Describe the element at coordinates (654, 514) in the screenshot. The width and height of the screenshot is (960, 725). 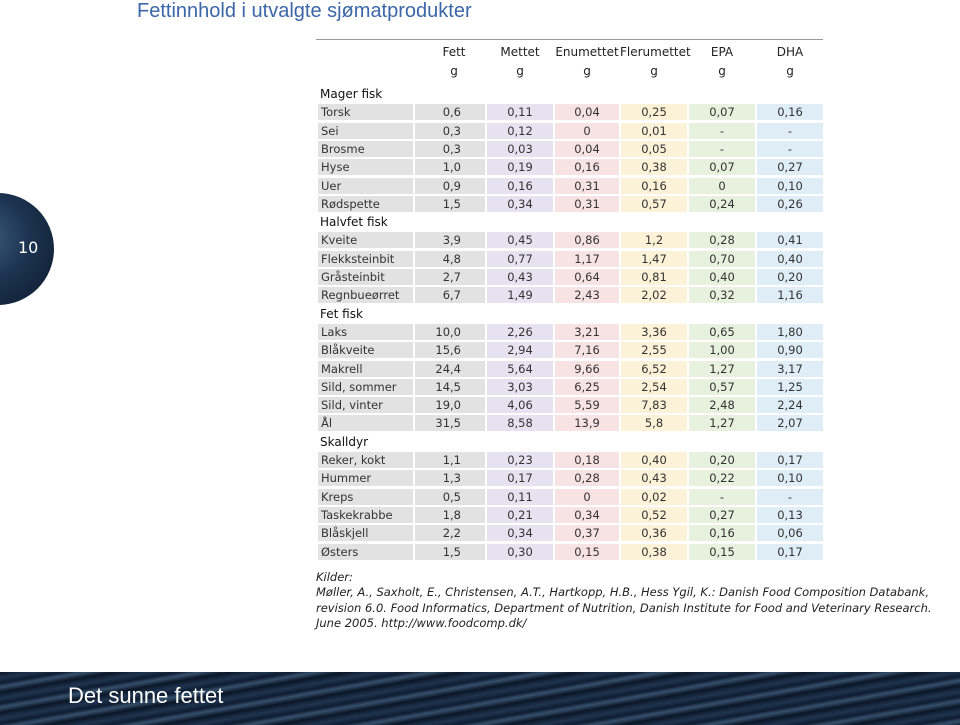
I see `value-cell: 0,52` at that location.